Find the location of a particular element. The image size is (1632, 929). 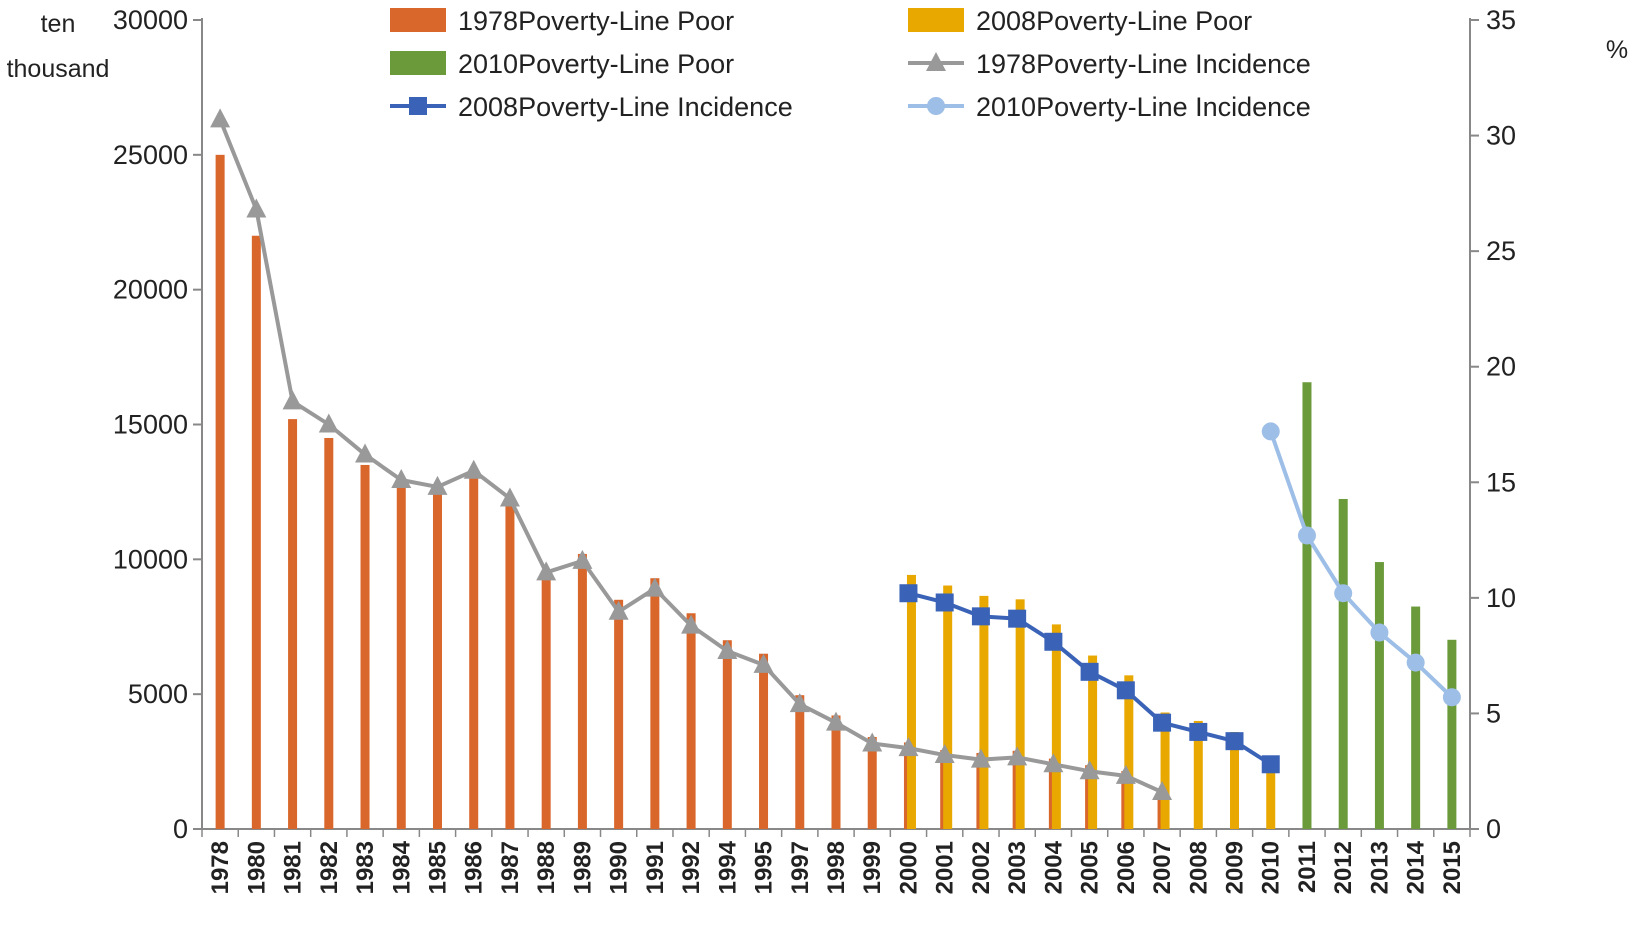

legend-item: 2008Poverty-Line Poor is located at coordinates (1080, 21).